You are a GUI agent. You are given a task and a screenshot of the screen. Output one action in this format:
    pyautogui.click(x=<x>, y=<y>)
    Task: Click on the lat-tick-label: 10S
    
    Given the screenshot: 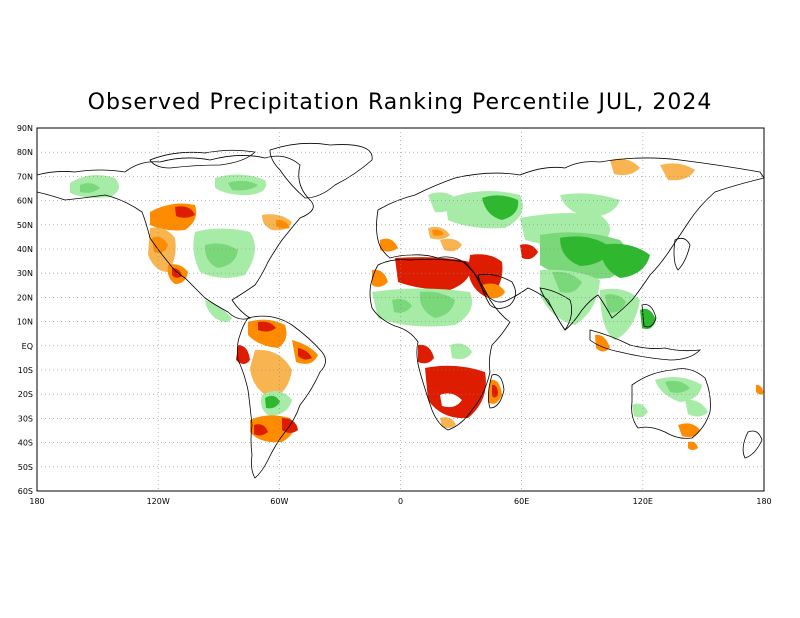 What is the action you would take?
    pyautogui.click(x=25, y=370)
    